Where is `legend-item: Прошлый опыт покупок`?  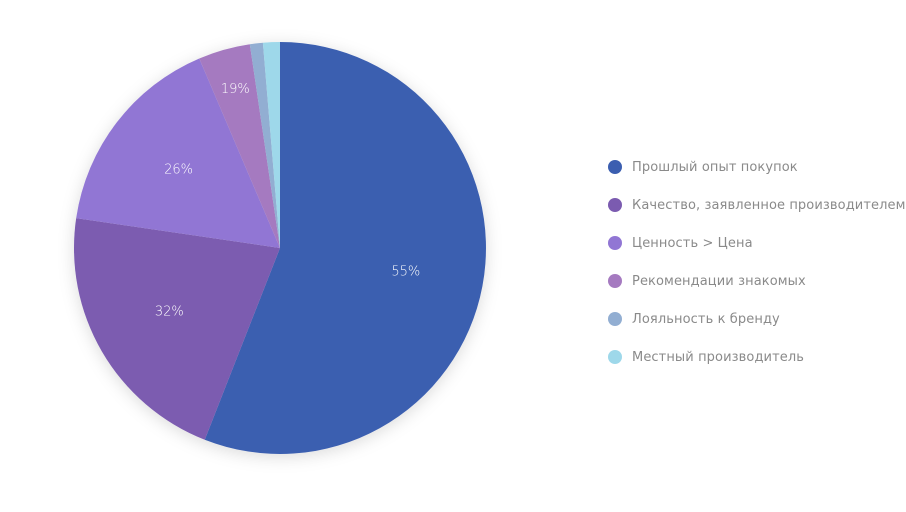
legend-item: Прошлый опыт покупок is located at coordinates (757, 167).